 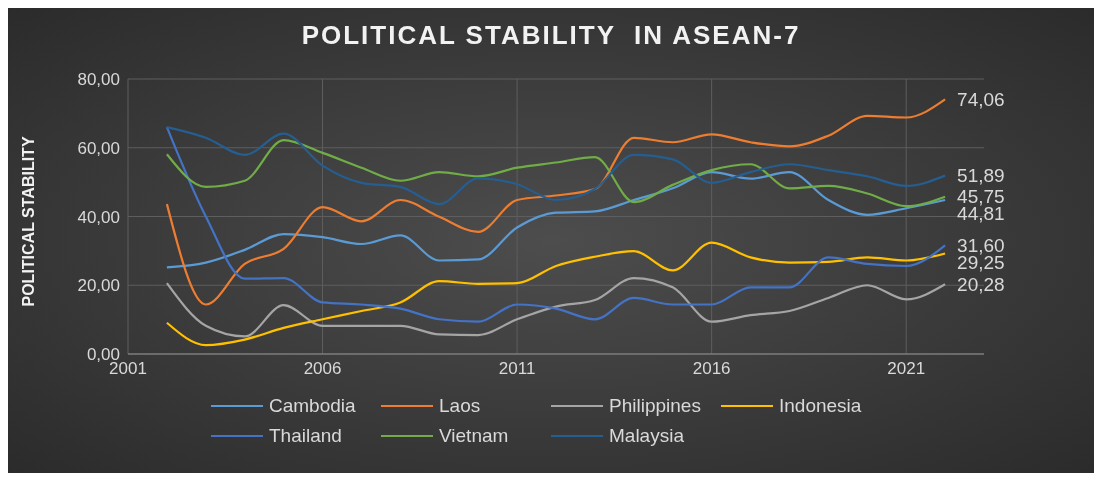 I want to click on legend-label: Cambodia, so click(x=312, y=406).